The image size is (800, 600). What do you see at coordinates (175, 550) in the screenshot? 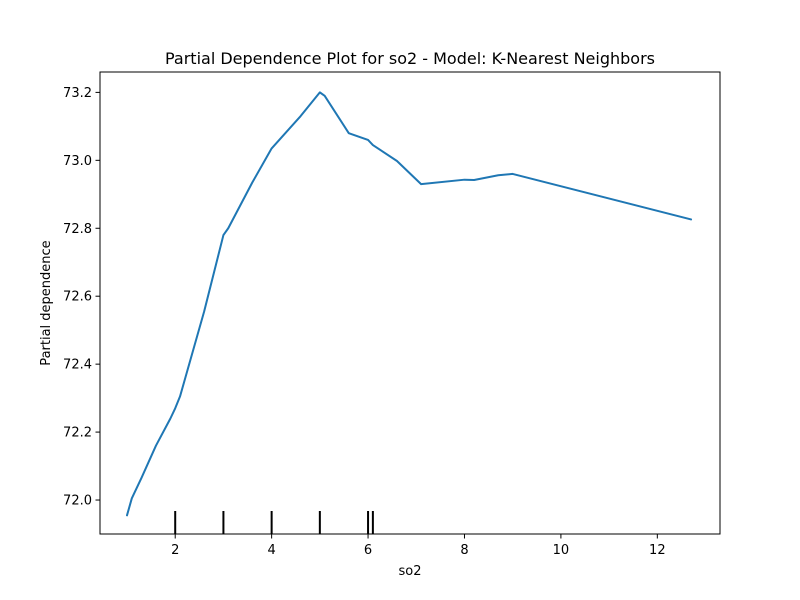
I see `x-tick-label: 2` at bounding box center [175, 550].